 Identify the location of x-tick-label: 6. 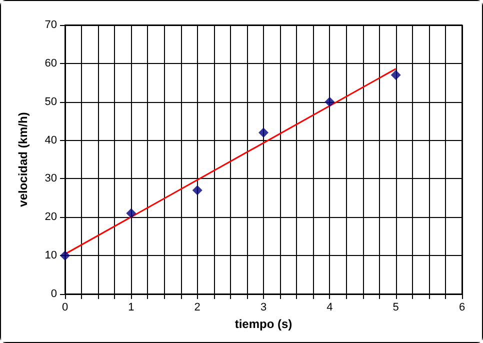
(462, 308).